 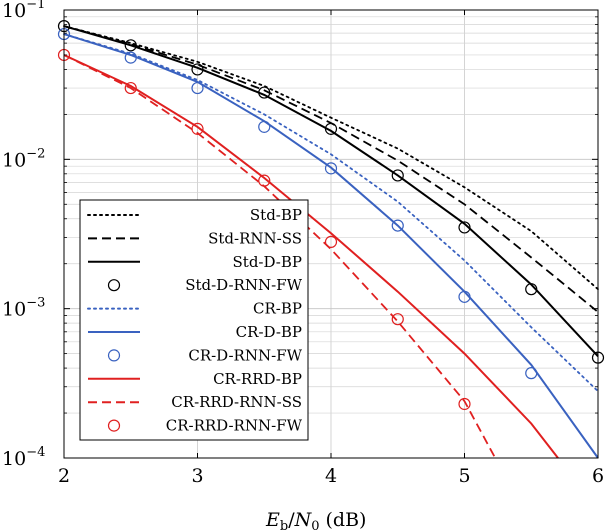 What do you see at coordinates (277, 309) in the screenshot?
I see `legend-label: CR-BP` at bounding box center [277, 309].